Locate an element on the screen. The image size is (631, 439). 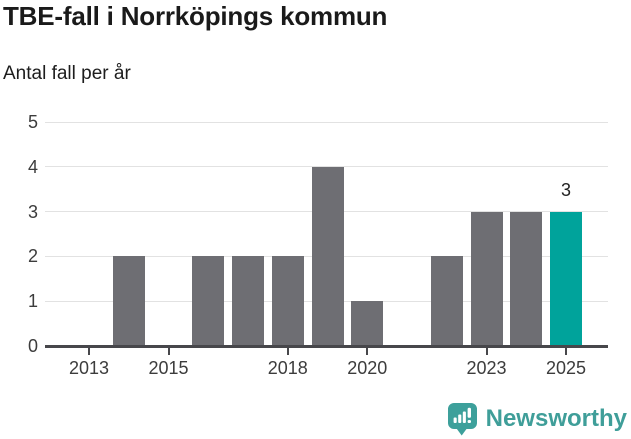
bar-2018 is located at coordinates (287, 300).